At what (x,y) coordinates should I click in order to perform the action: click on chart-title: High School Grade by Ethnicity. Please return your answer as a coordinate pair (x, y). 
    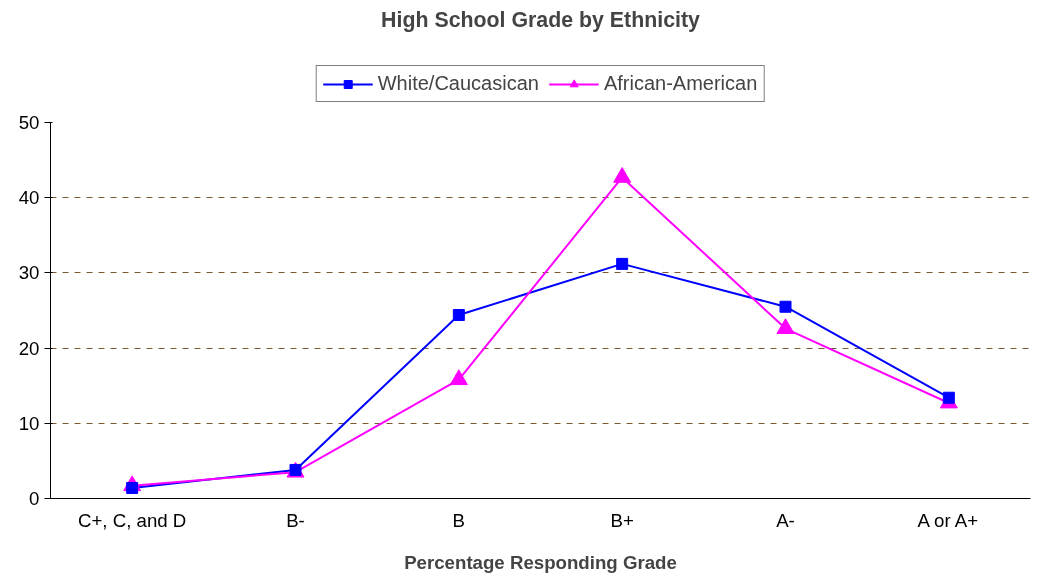
    Looking at the image, I should click on (541, 19).